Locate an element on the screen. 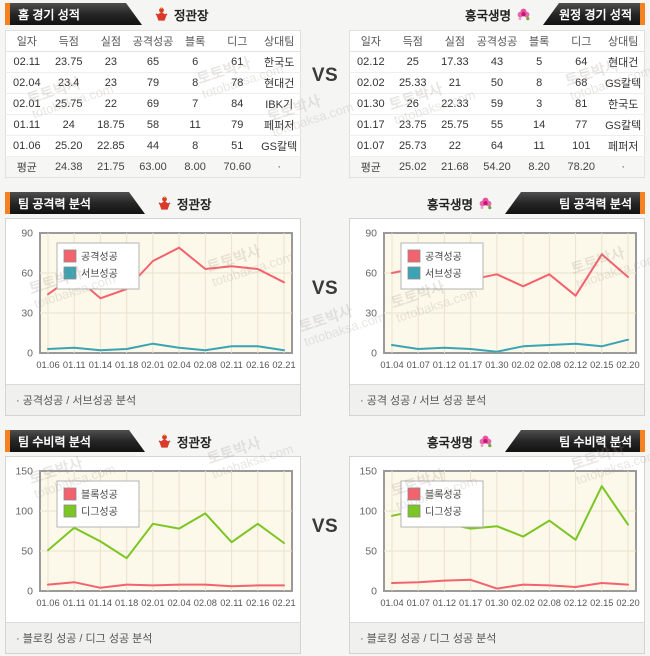 The height and width of the screenshot is (656, 650). svg-text: 150 is located at coordinates (368, 472).